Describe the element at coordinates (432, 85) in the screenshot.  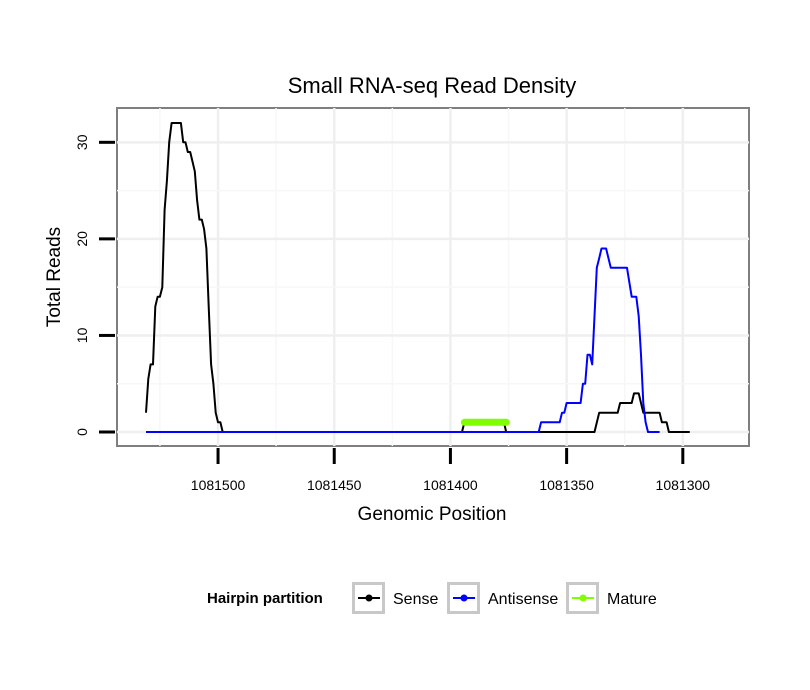
I see `chart-title: Small RNA-seq Read Density` at that location.